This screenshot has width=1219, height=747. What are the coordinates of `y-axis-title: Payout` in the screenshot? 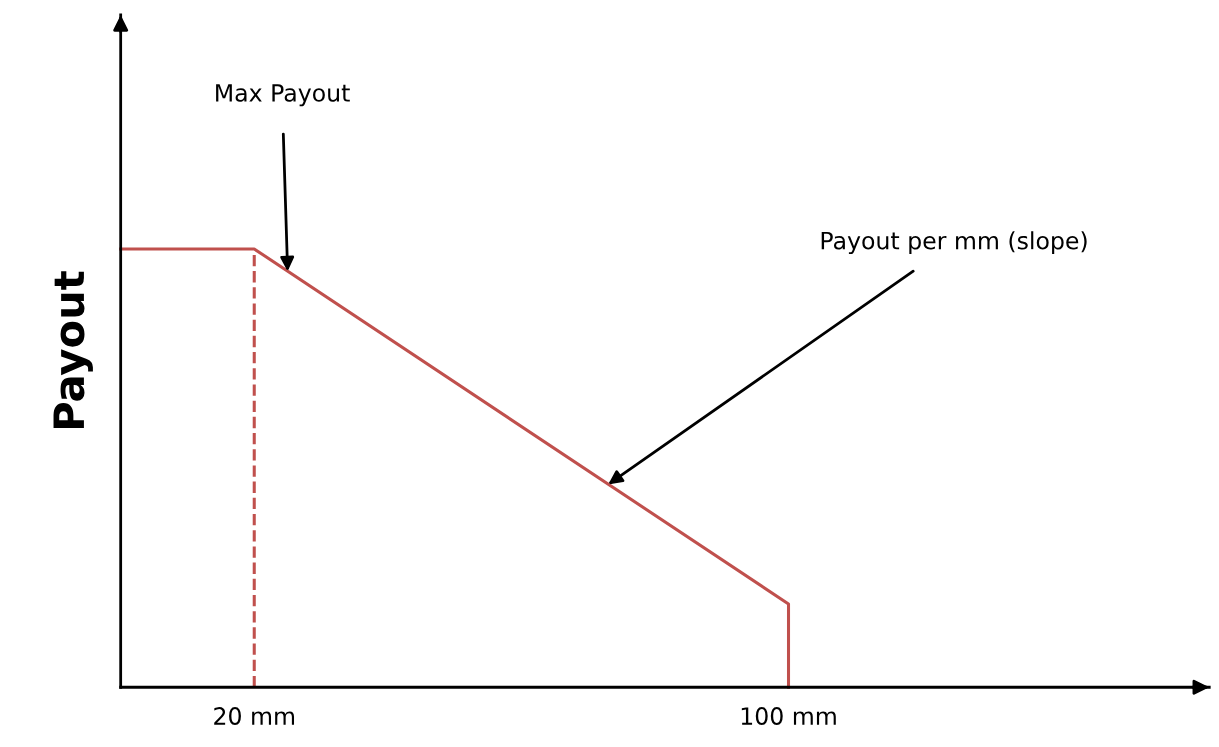 It's located at (73, 350).